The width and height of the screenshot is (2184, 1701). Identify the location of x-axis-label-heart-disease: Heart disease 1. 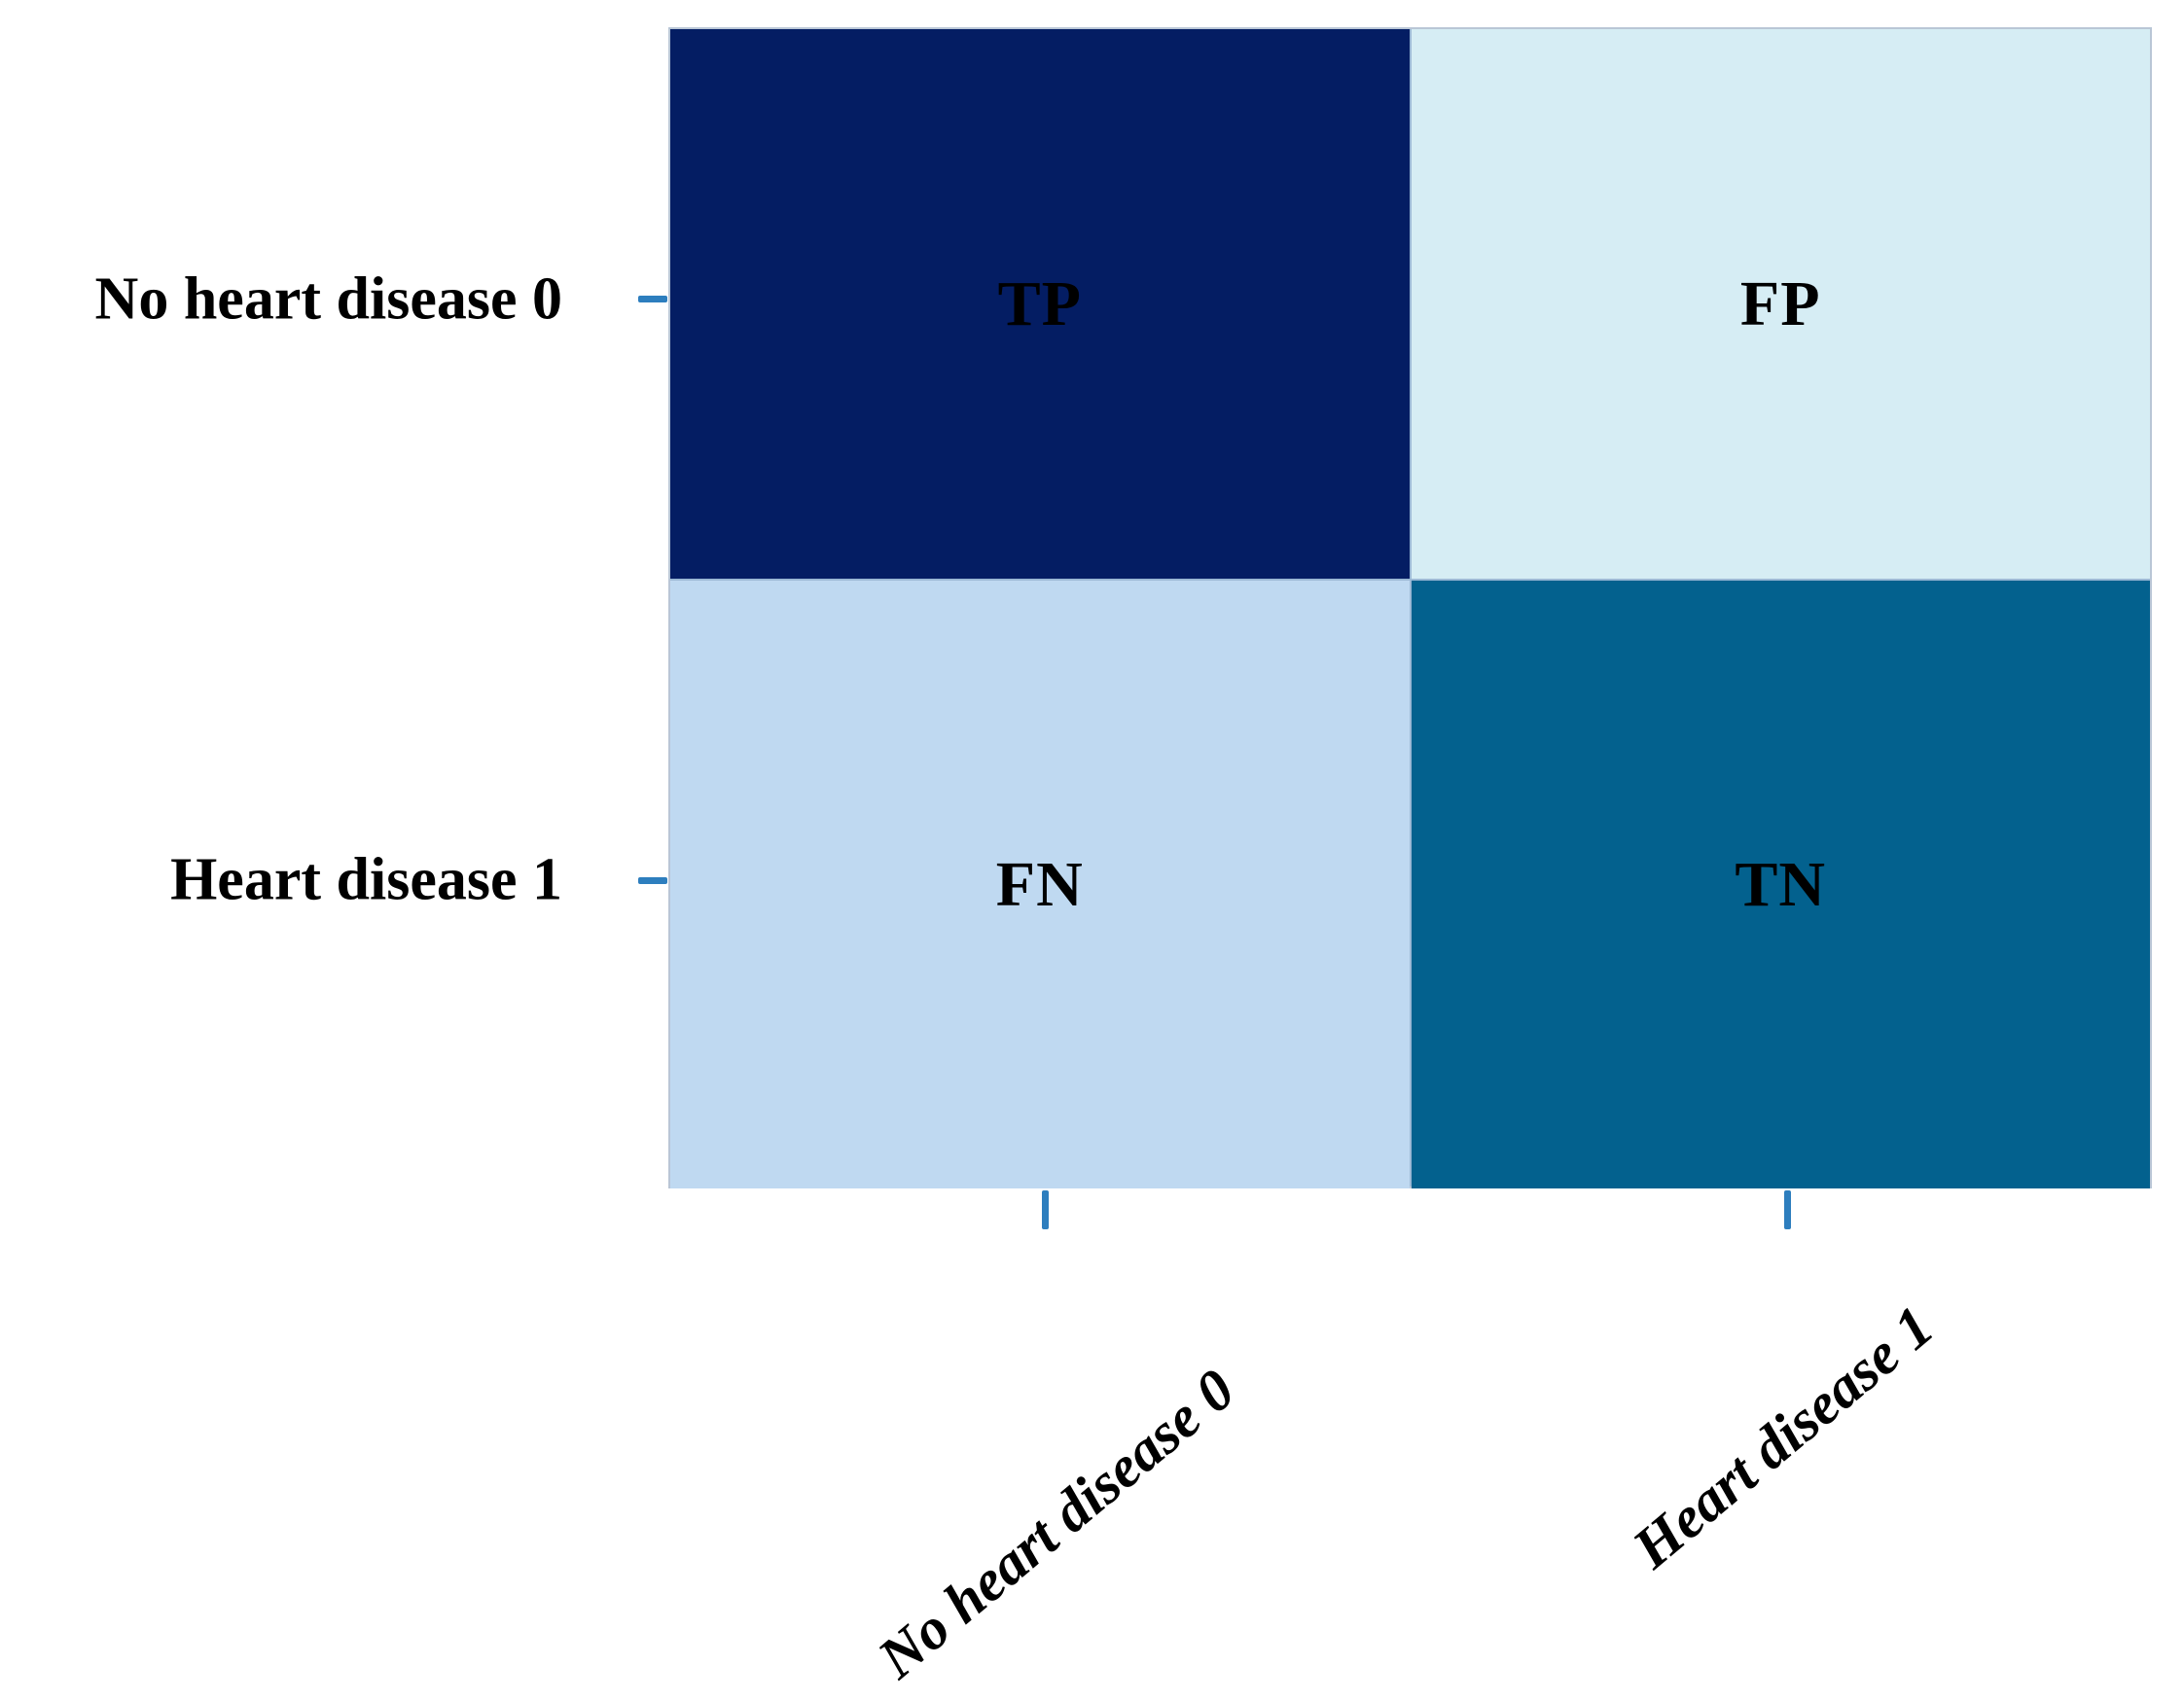
(1783, 1437).